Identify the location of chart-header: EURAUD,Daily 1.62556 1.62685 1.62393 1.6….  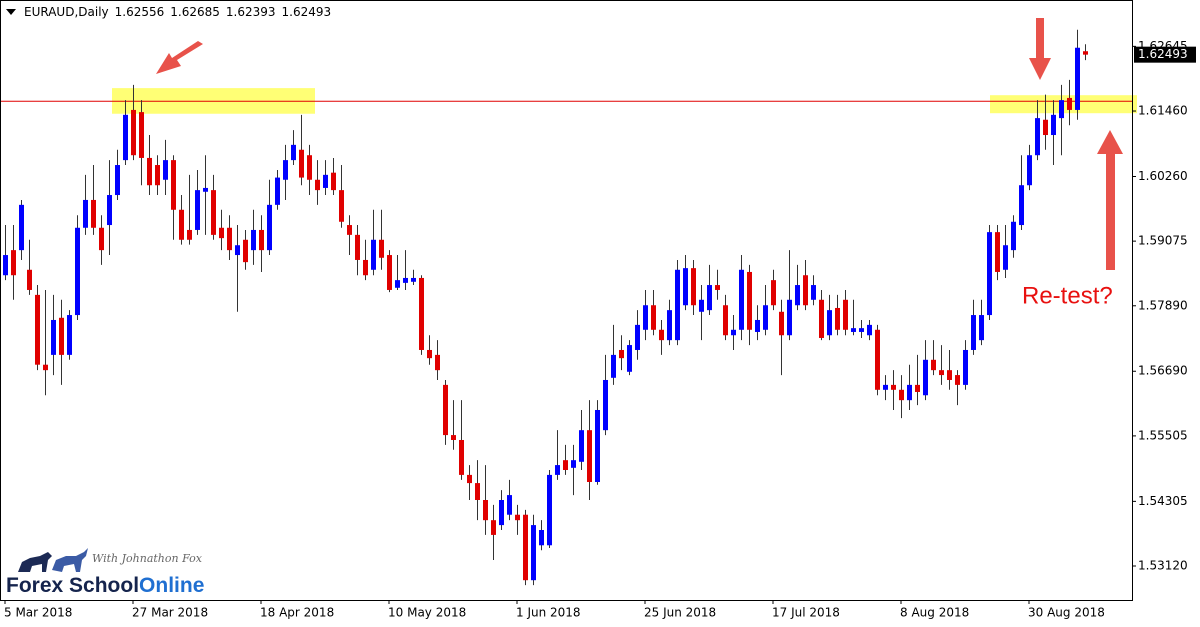
(168, 12).